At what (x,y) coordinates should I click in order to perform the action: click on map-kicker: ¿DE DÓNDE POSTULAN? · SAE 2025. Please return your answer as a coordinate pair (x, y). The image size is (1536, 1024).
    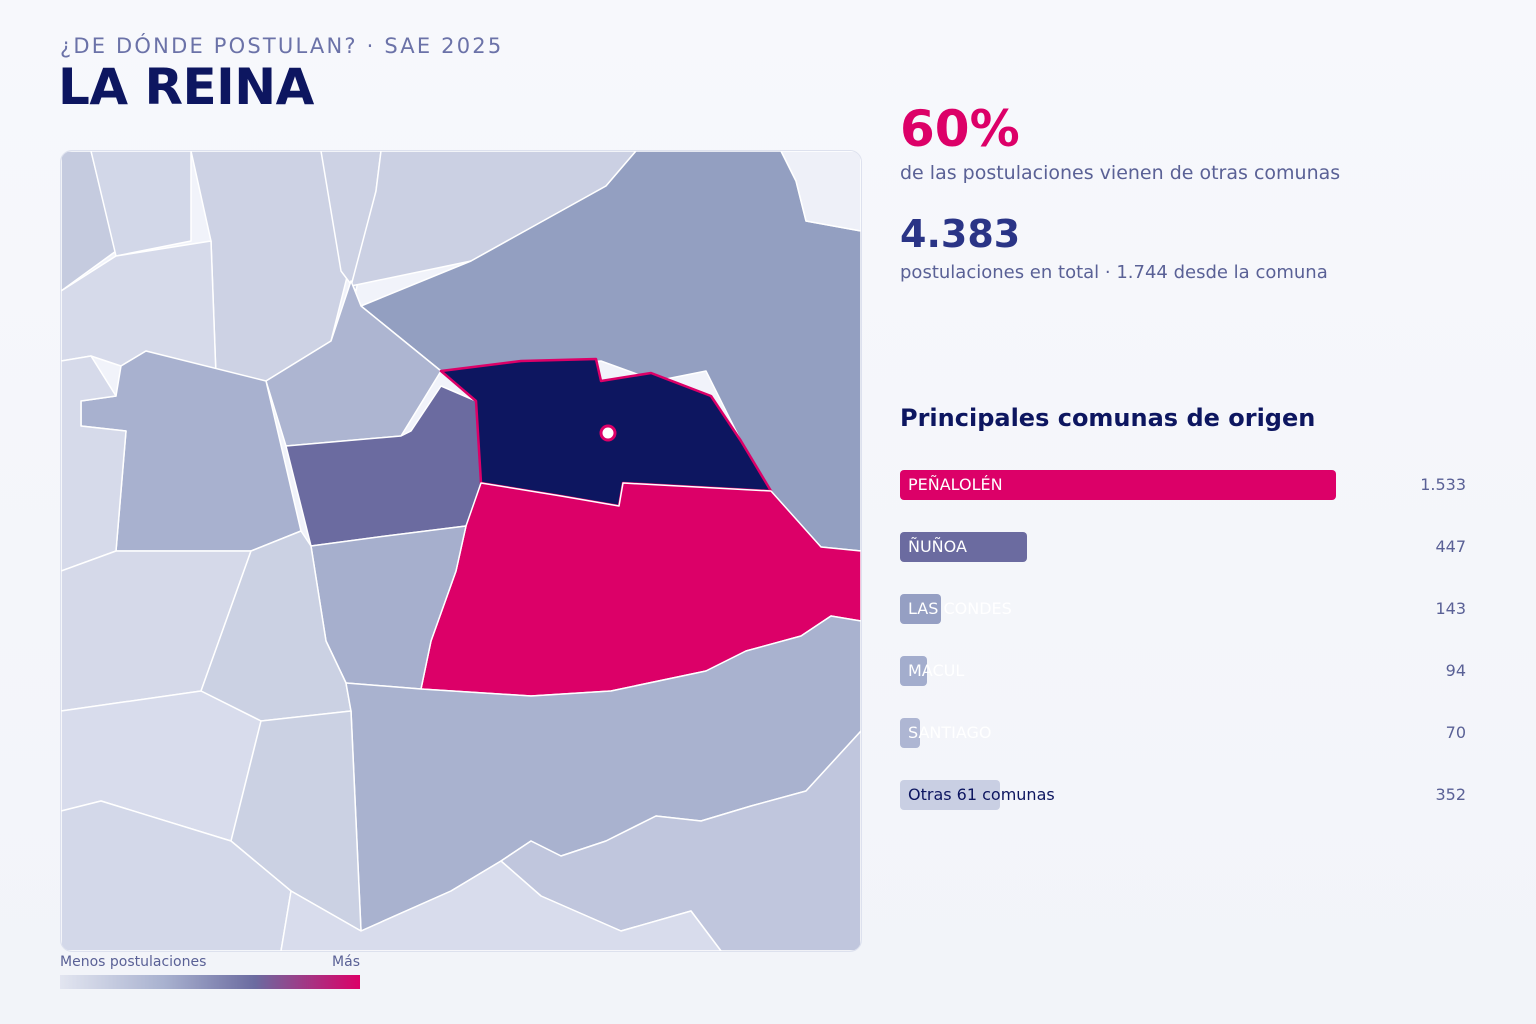
    Looking at the image, I should click on (282, 46).